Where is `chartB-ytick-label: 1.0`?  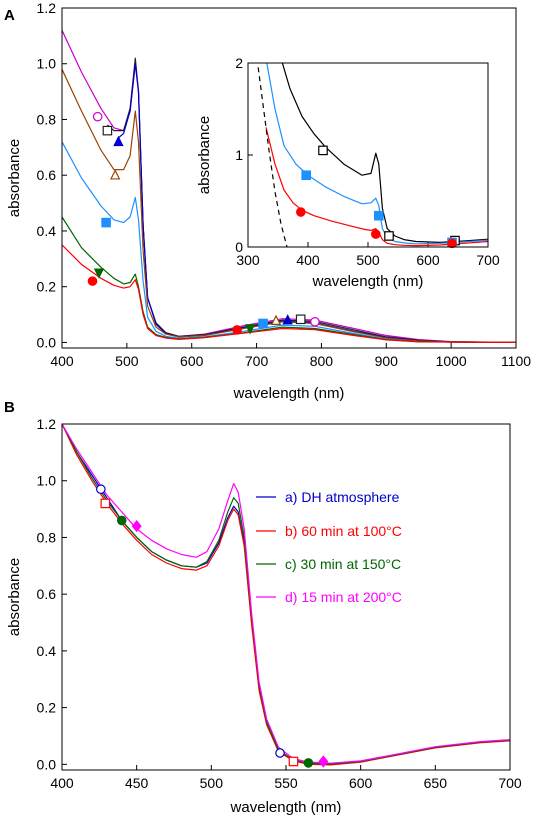
chartB-ytick-label: 1.0 is located at coordinates (47, 481).